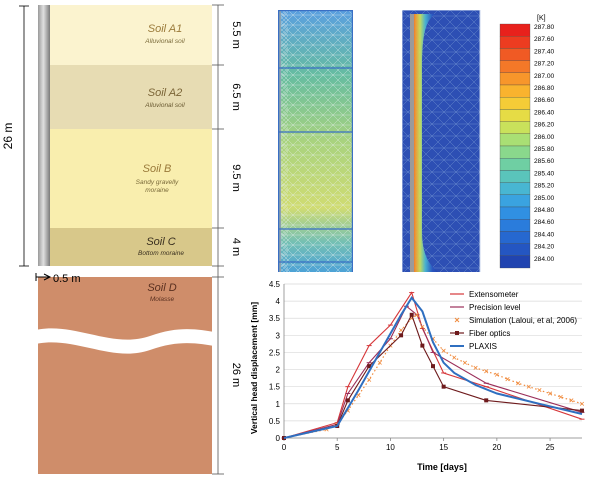  What do you see at coordinates (236, 375) in the screenshot?
I see `thickness-d: 26 m` at bounding box center [236, 375].